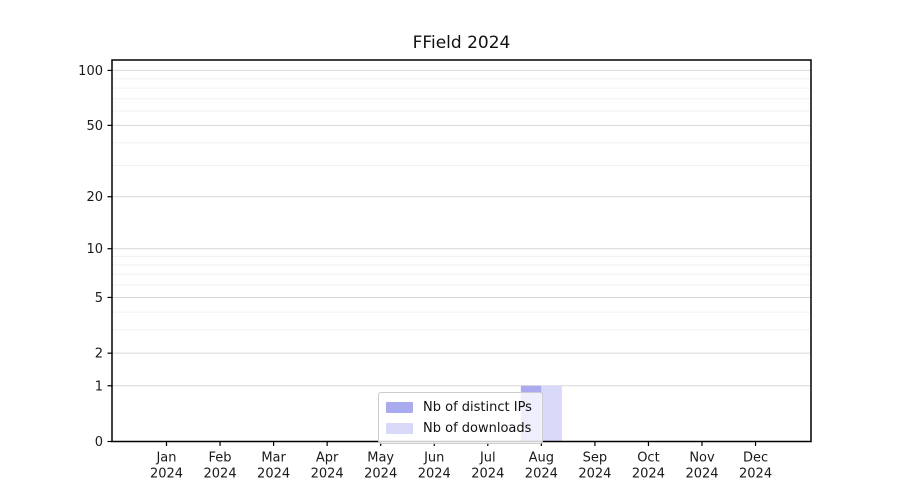 This screenshot has height=500, width=900. Describe the element at coordinates (94, 126) in the screenshot. I see `y-tick-label: 50` at that location.